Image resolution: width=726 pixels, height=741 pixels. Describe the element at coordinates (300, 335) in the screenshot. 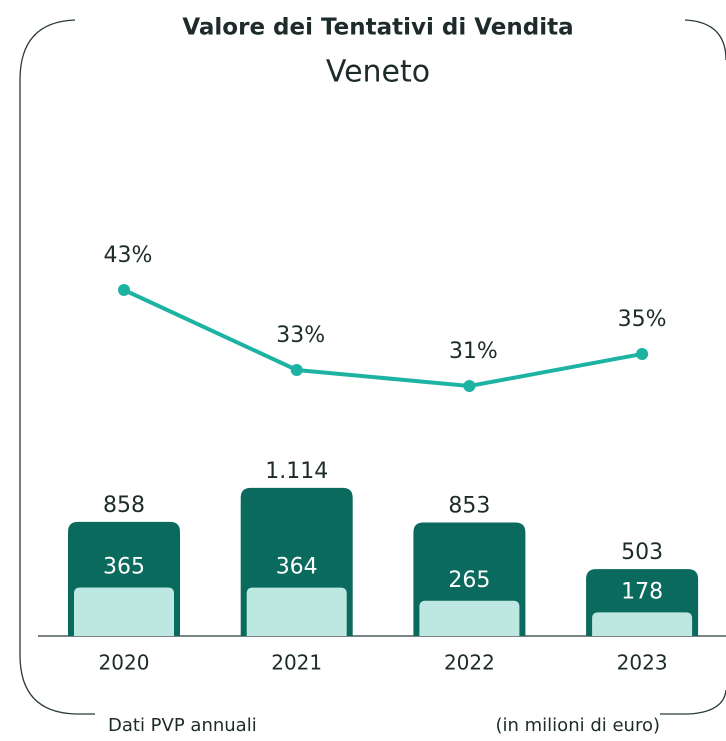

I see `value-label: 33%` at that location.